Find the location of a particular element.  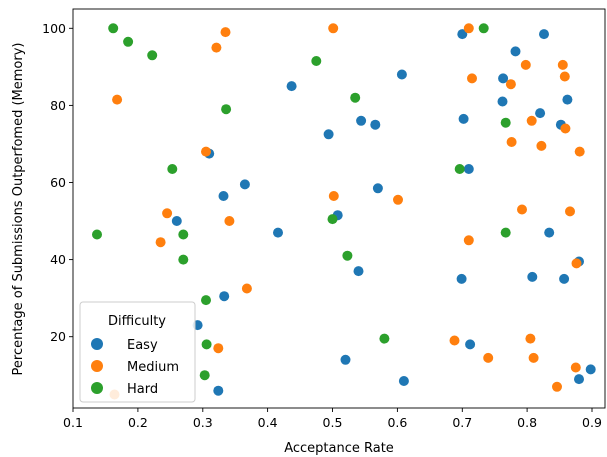

x-tick-label: 0.5 is located at coordinates (333, 422).